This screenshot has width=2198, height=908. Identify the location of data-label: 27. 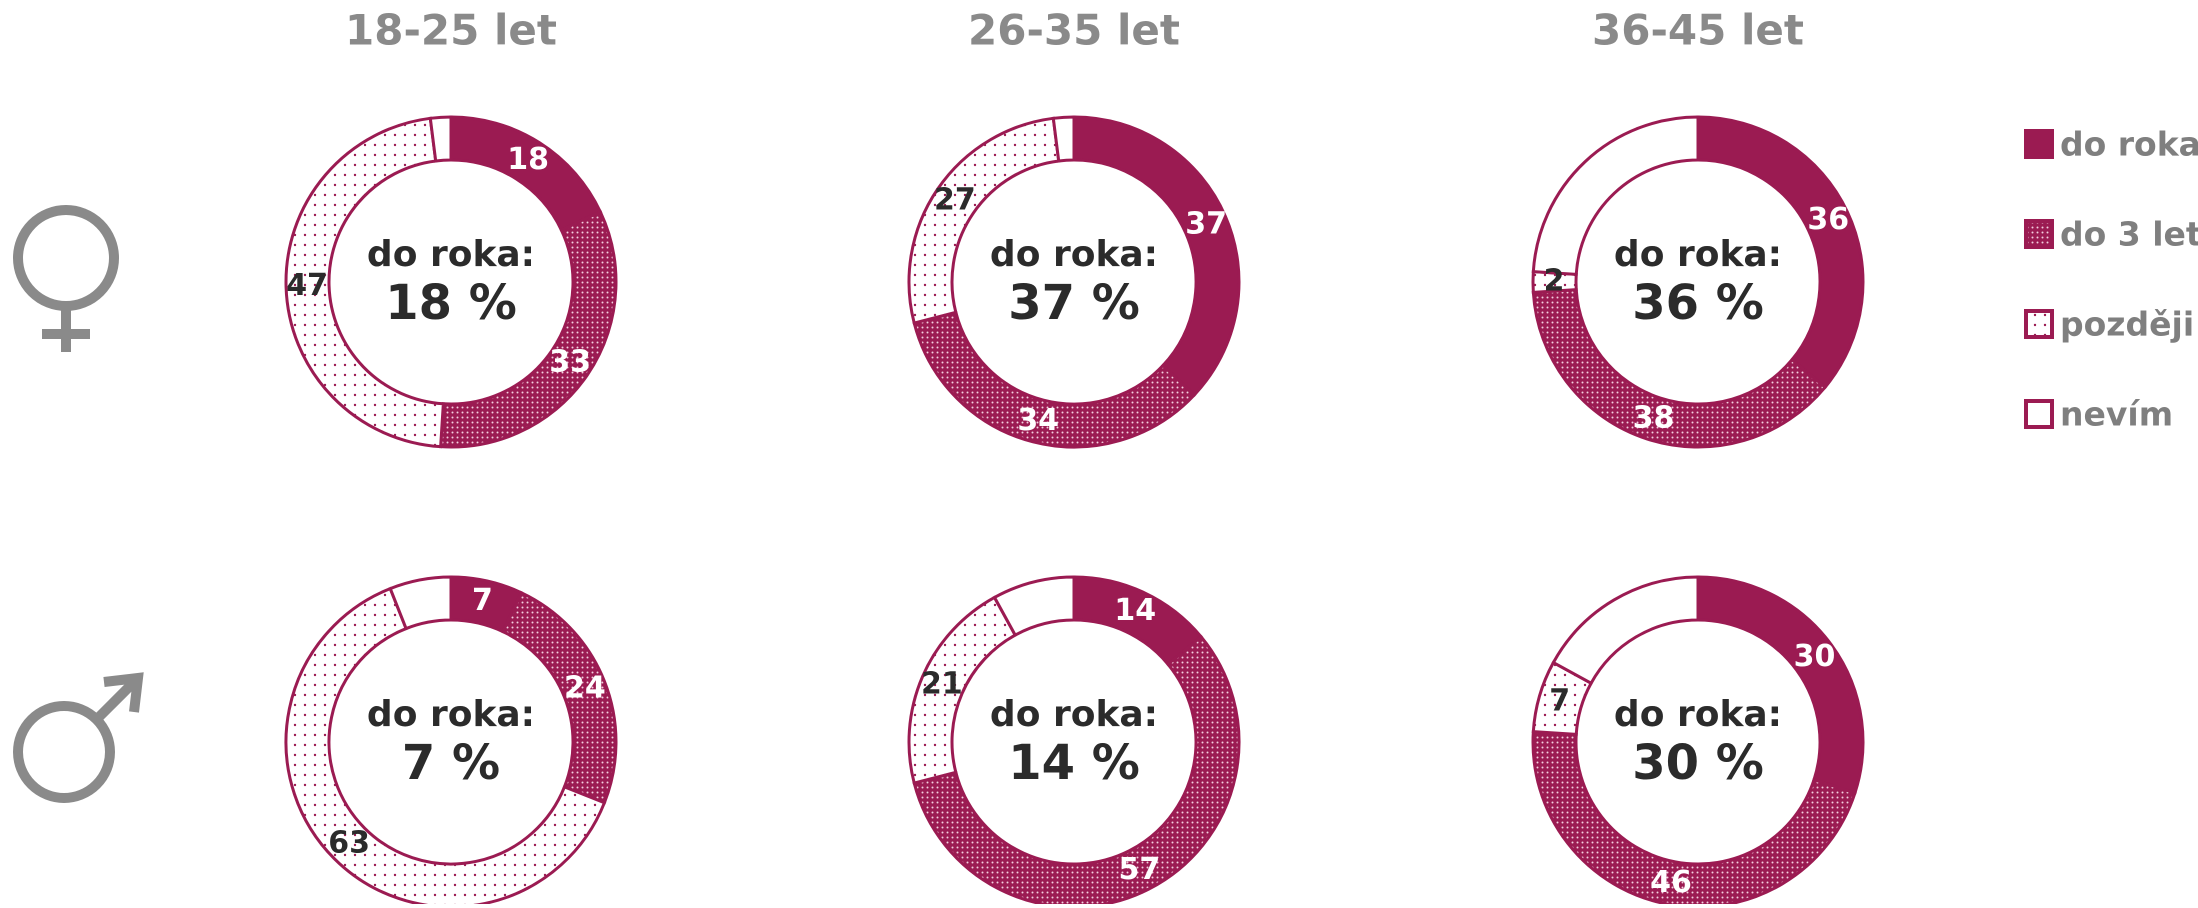
(955, 200).